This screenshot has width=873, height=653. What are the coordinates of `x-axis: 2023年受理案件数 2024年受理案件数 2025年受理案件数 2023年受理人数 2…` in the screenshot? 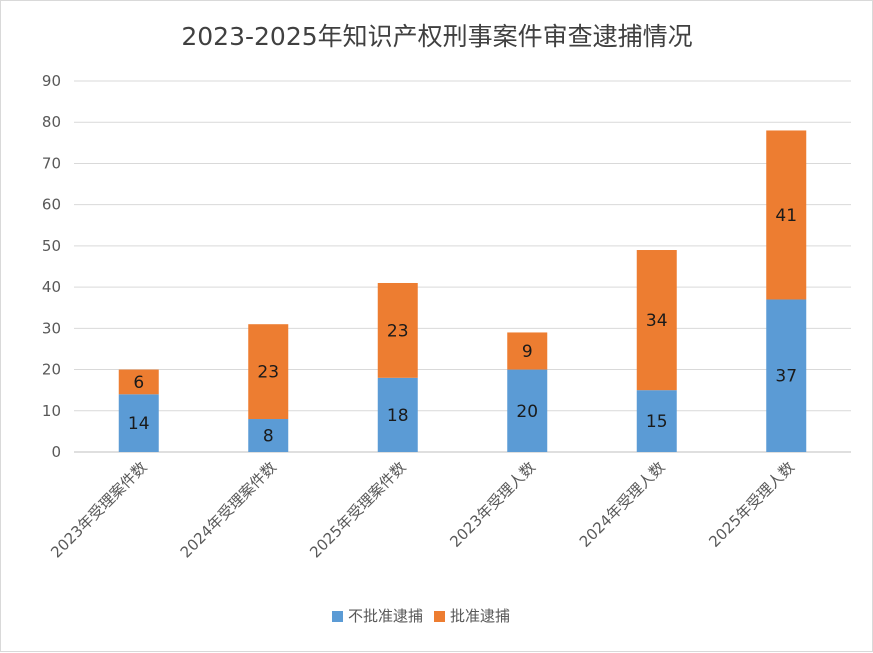 It's located at (422, 509).